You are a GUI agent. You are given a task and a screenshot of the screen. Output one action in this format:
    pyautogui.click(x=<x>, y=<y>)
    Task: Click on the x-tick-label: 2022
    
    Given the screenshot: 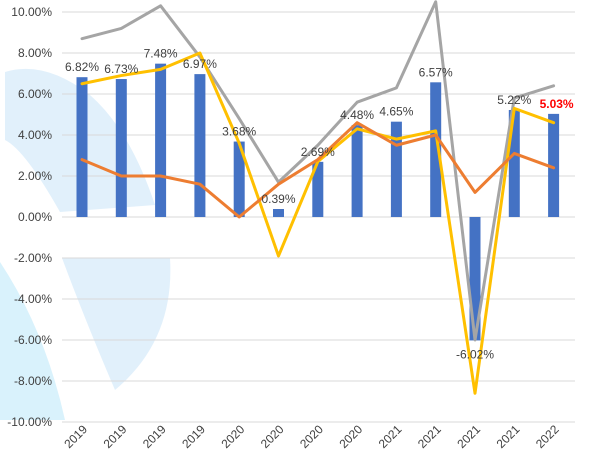 What is the action you would take?
    pyautogui.click(x=547, y=436)
    